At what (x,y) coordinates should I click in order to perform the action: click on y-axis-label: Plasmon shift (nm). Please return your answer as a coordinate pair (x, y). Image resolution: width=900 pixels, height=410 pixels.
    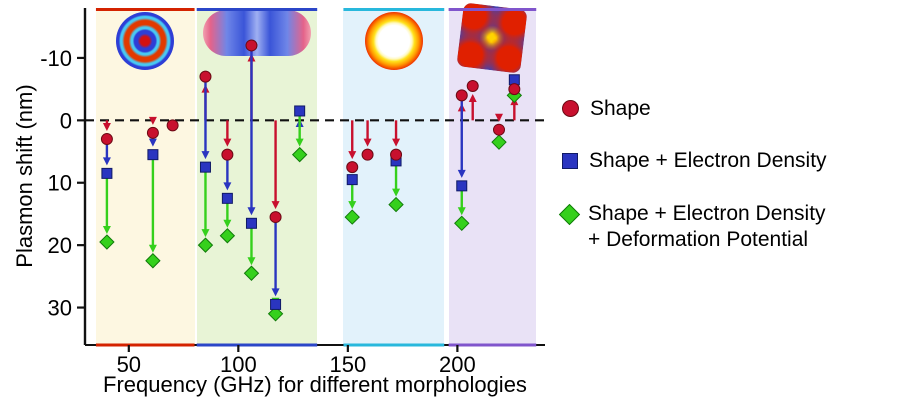
    Looking at the image, I should click on (24, 176).